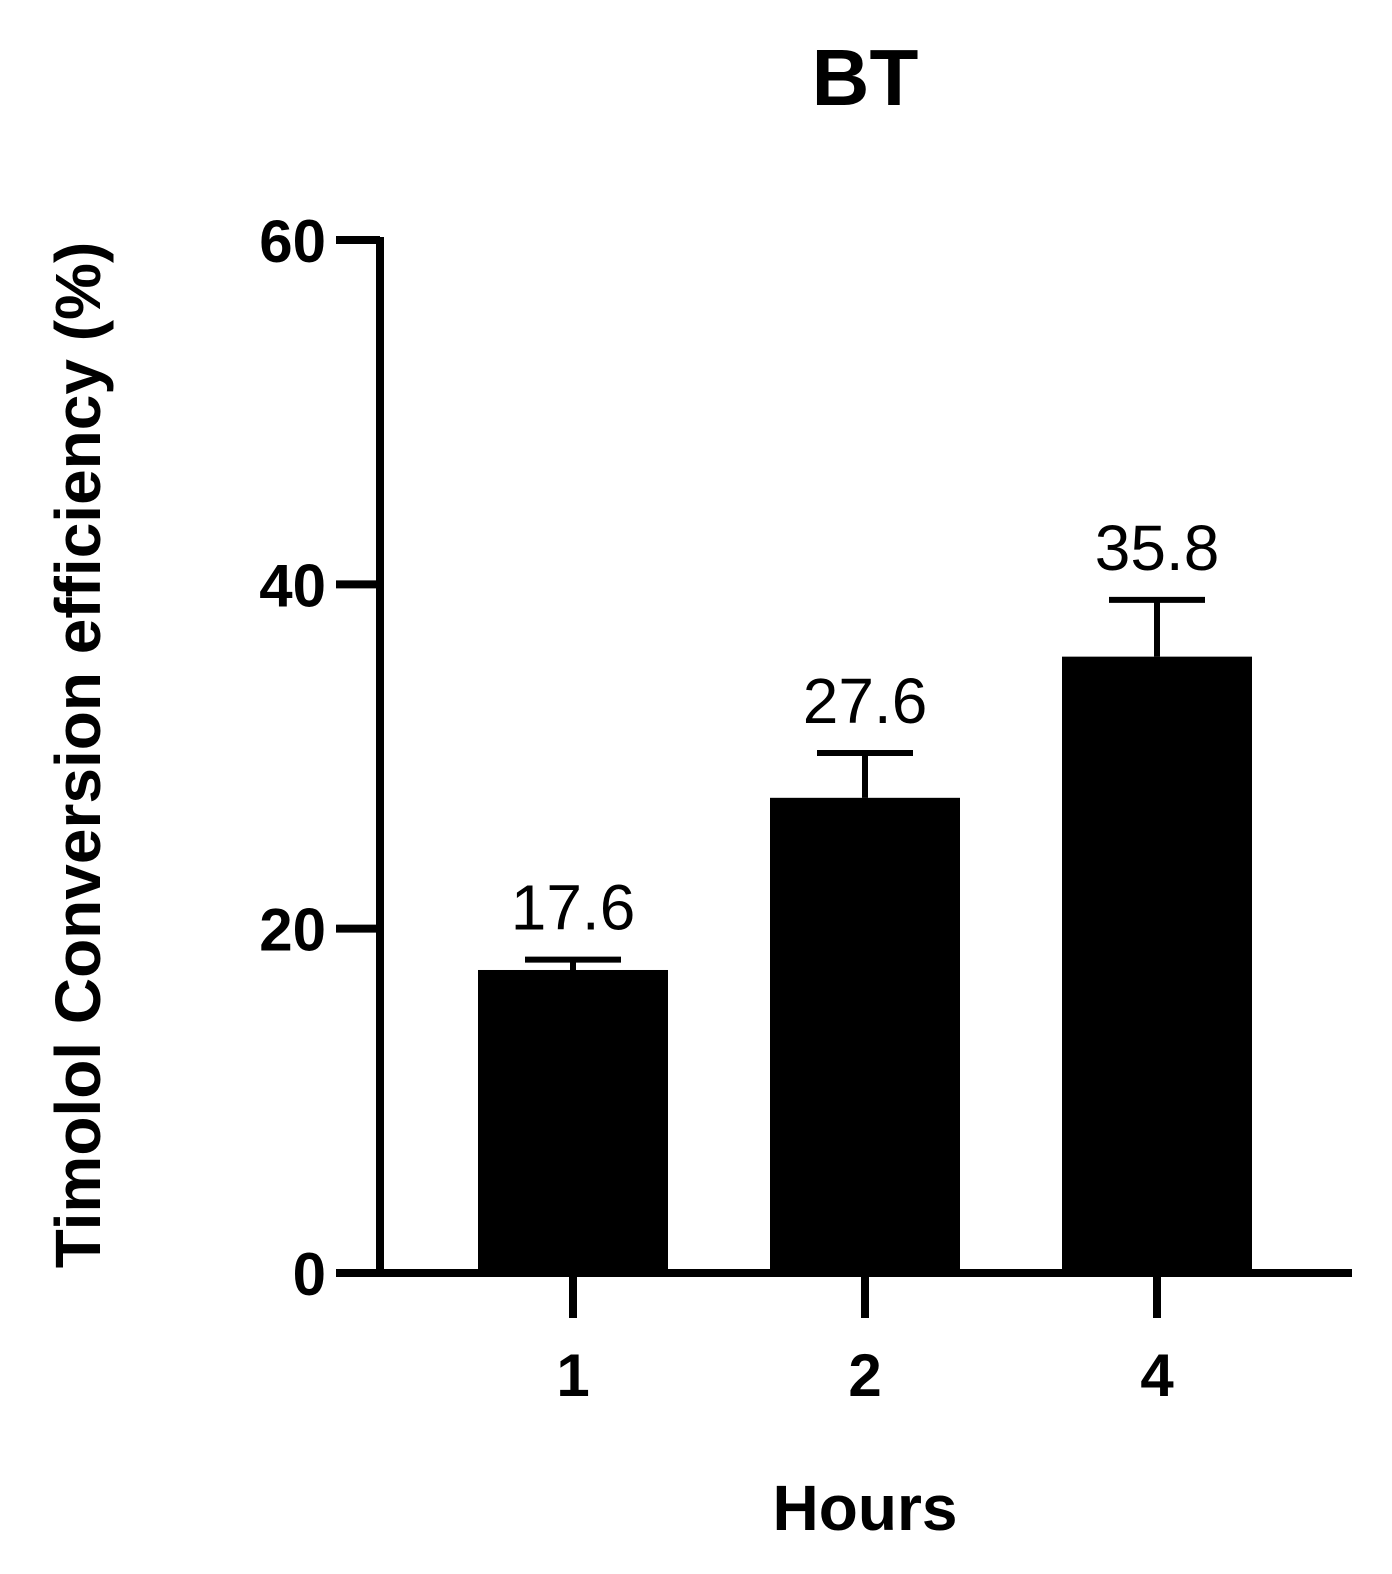 The image size is (1392, 1574). I want to click on y-tick-label-40: 40, so click(292, 585).